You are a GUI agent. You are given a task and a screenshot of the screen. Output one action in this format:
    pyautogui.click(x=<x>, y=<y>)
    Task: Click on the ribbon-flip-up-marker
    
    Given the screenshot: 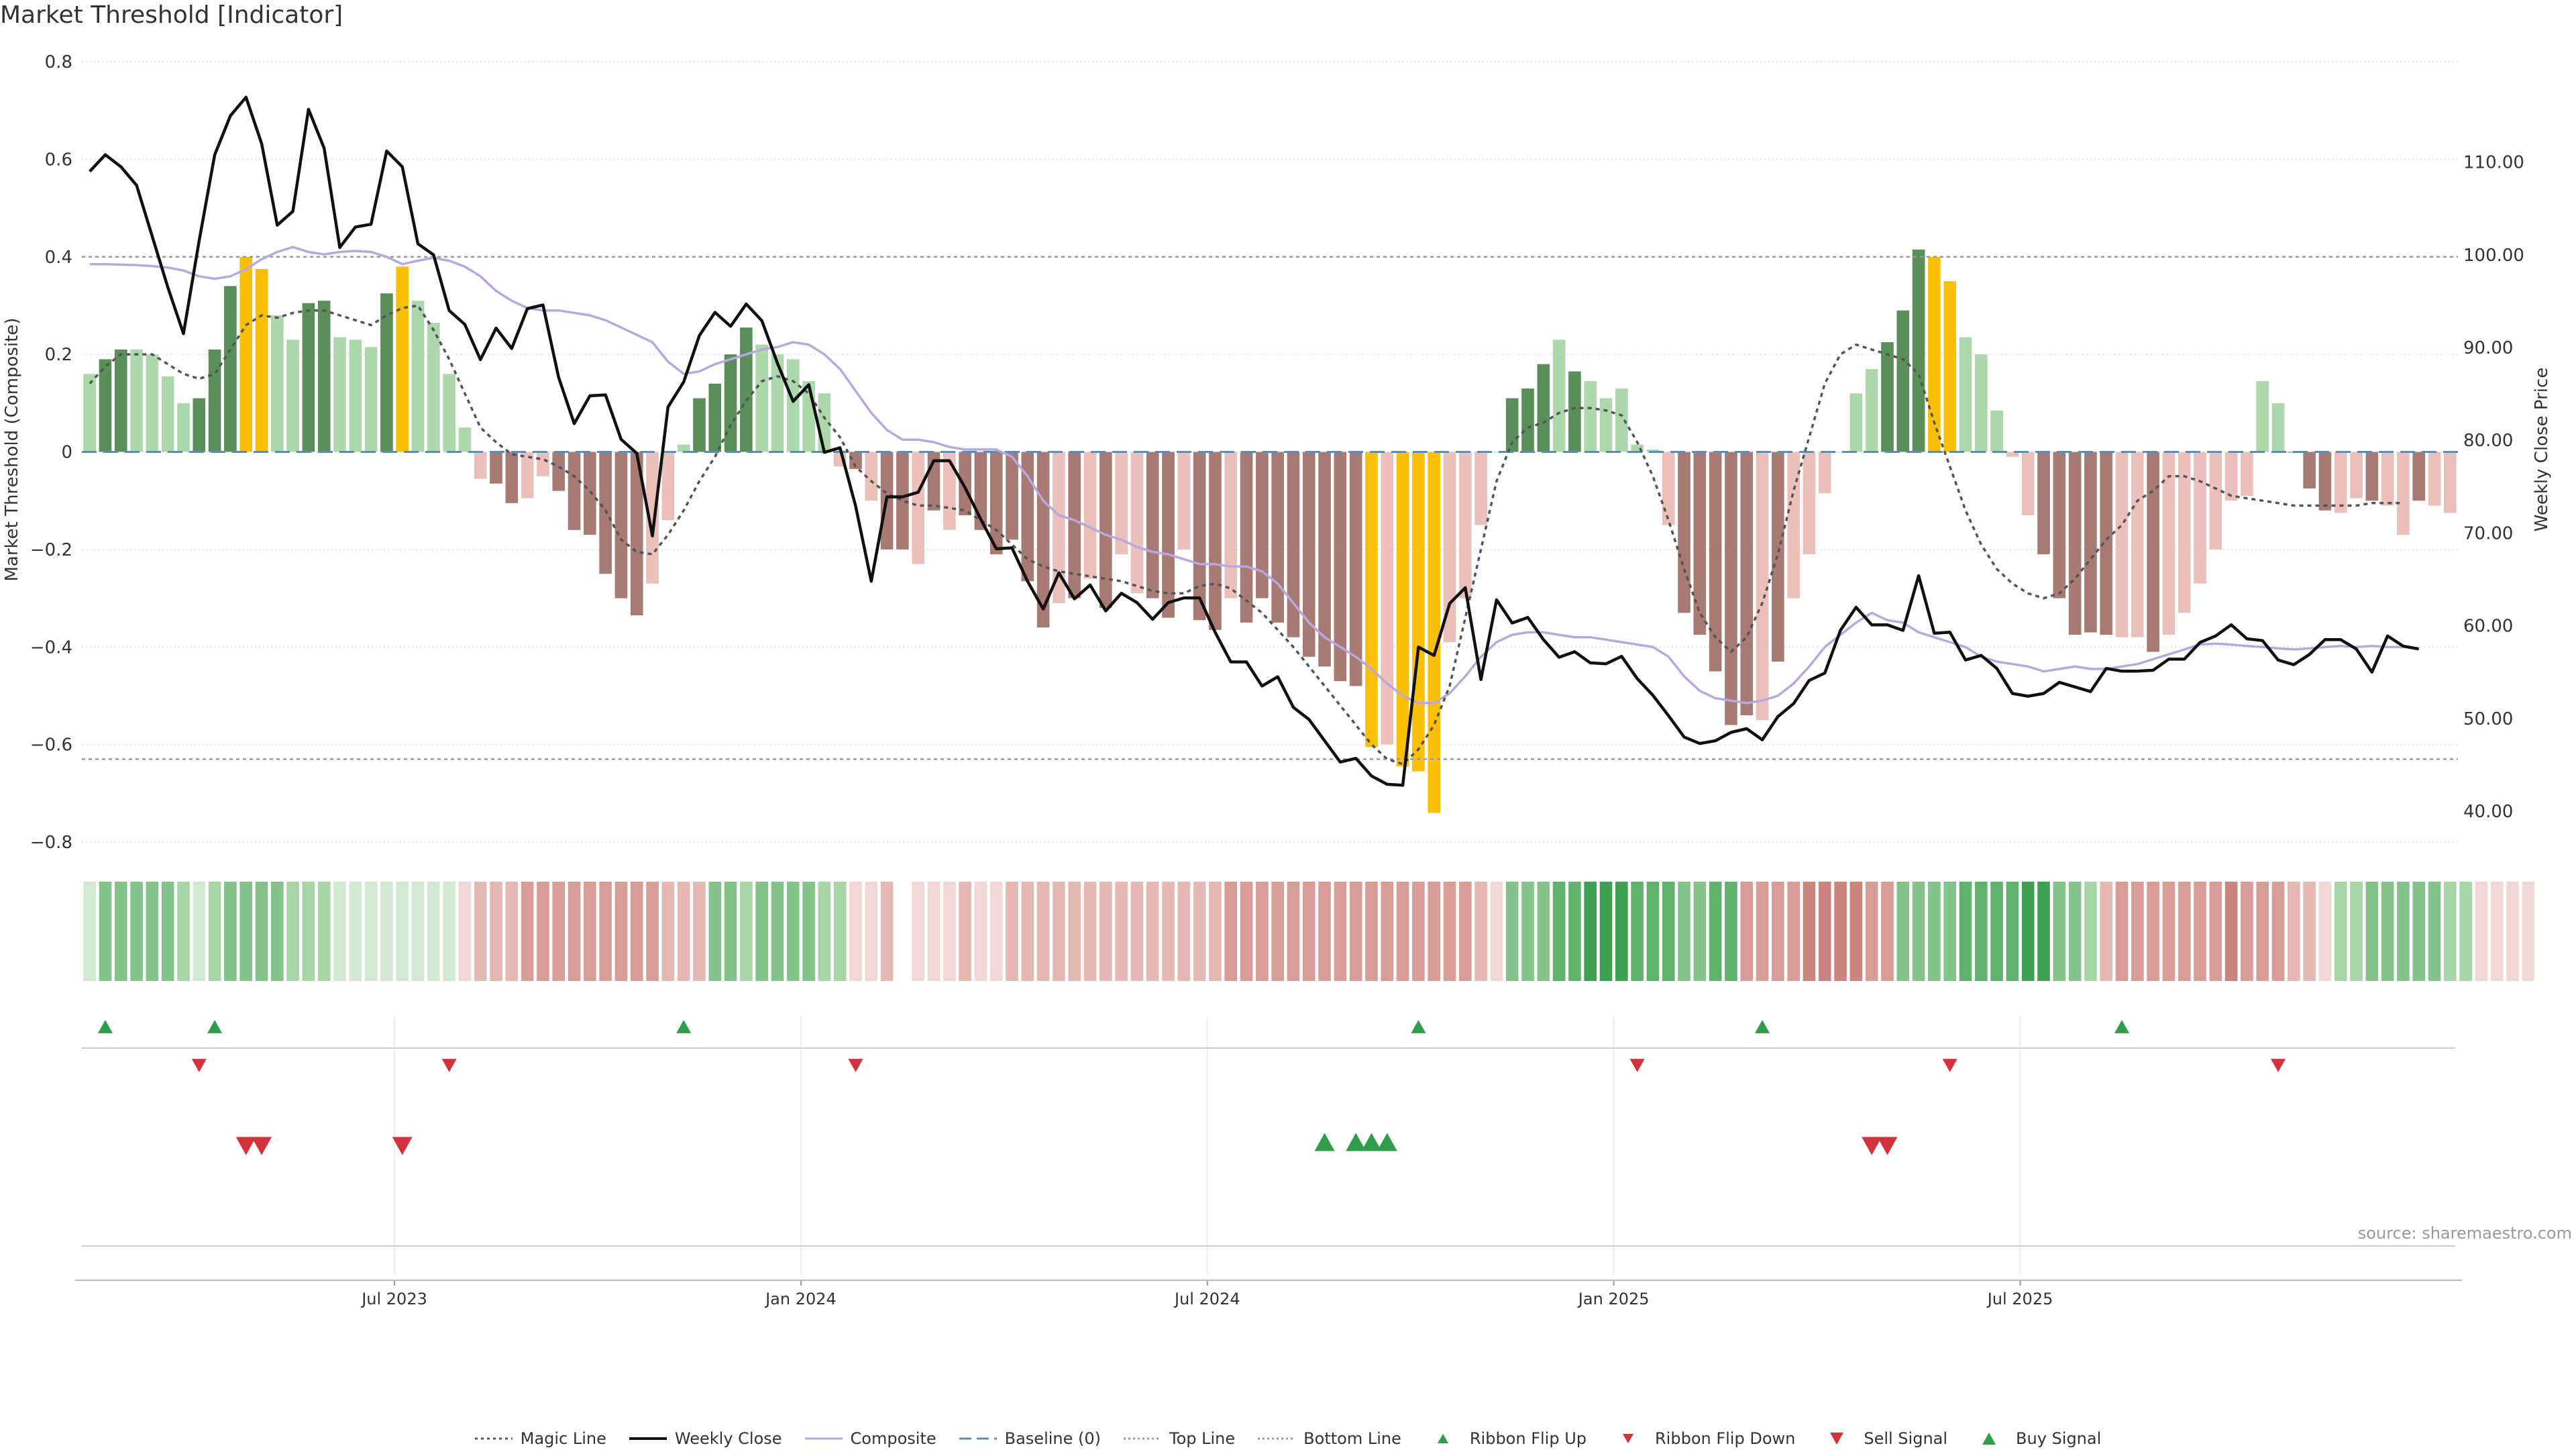 What is the action you would take?
    pyautogui.click(x=1418, y=1026)
    